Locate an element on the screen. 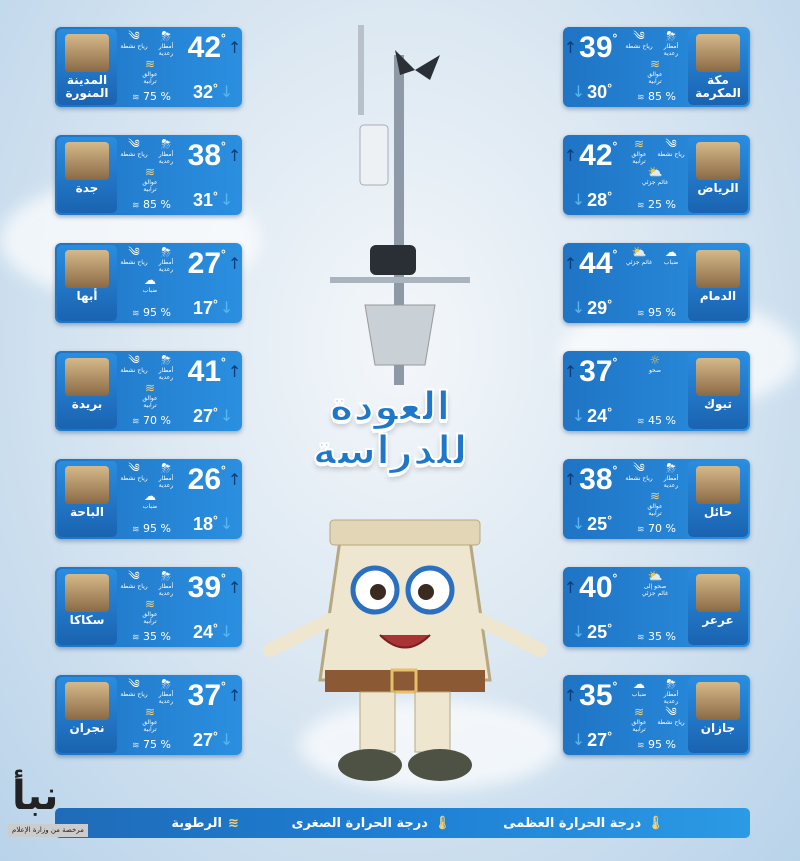 The image size is (800, 861). max-temp: 26° is located at coordinates (206, 479).